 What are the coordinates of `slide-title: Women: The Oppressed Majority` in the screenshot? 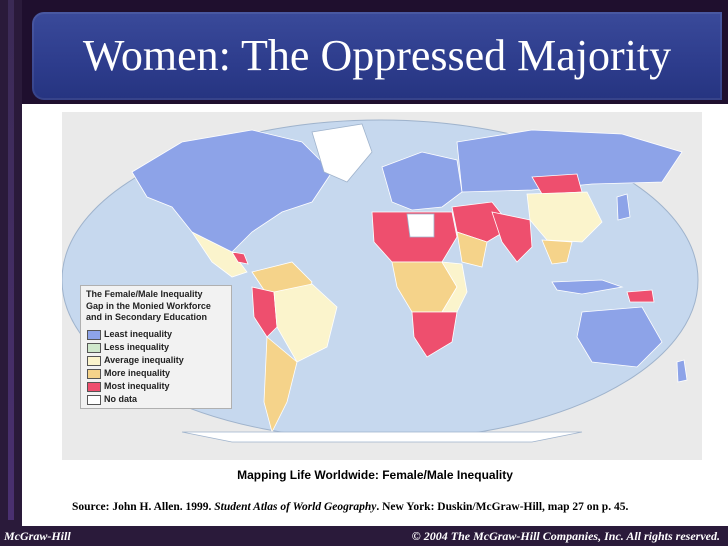 It's located at (377, 55).